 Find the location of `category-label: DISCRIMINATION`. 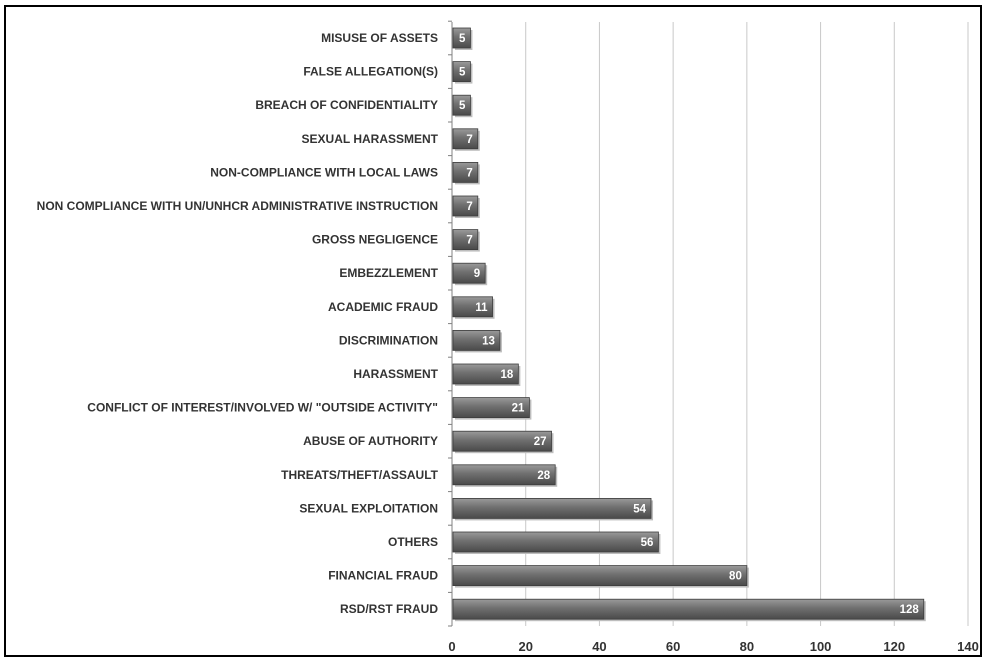

category-label: DISCRIMINATION is located at coordinates (388, 340).